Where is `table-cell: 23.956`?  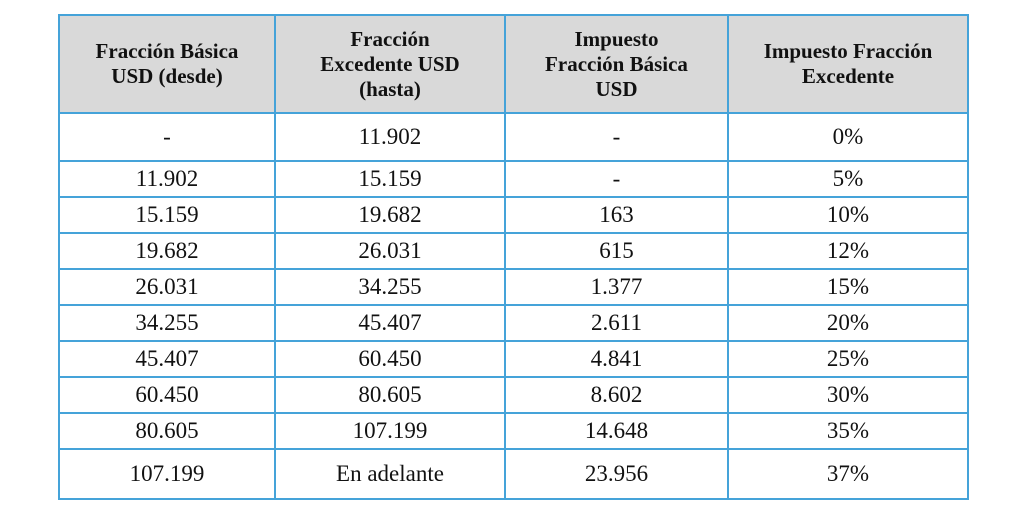 table-cell: 23.956 is located at coordinates (616, 474).